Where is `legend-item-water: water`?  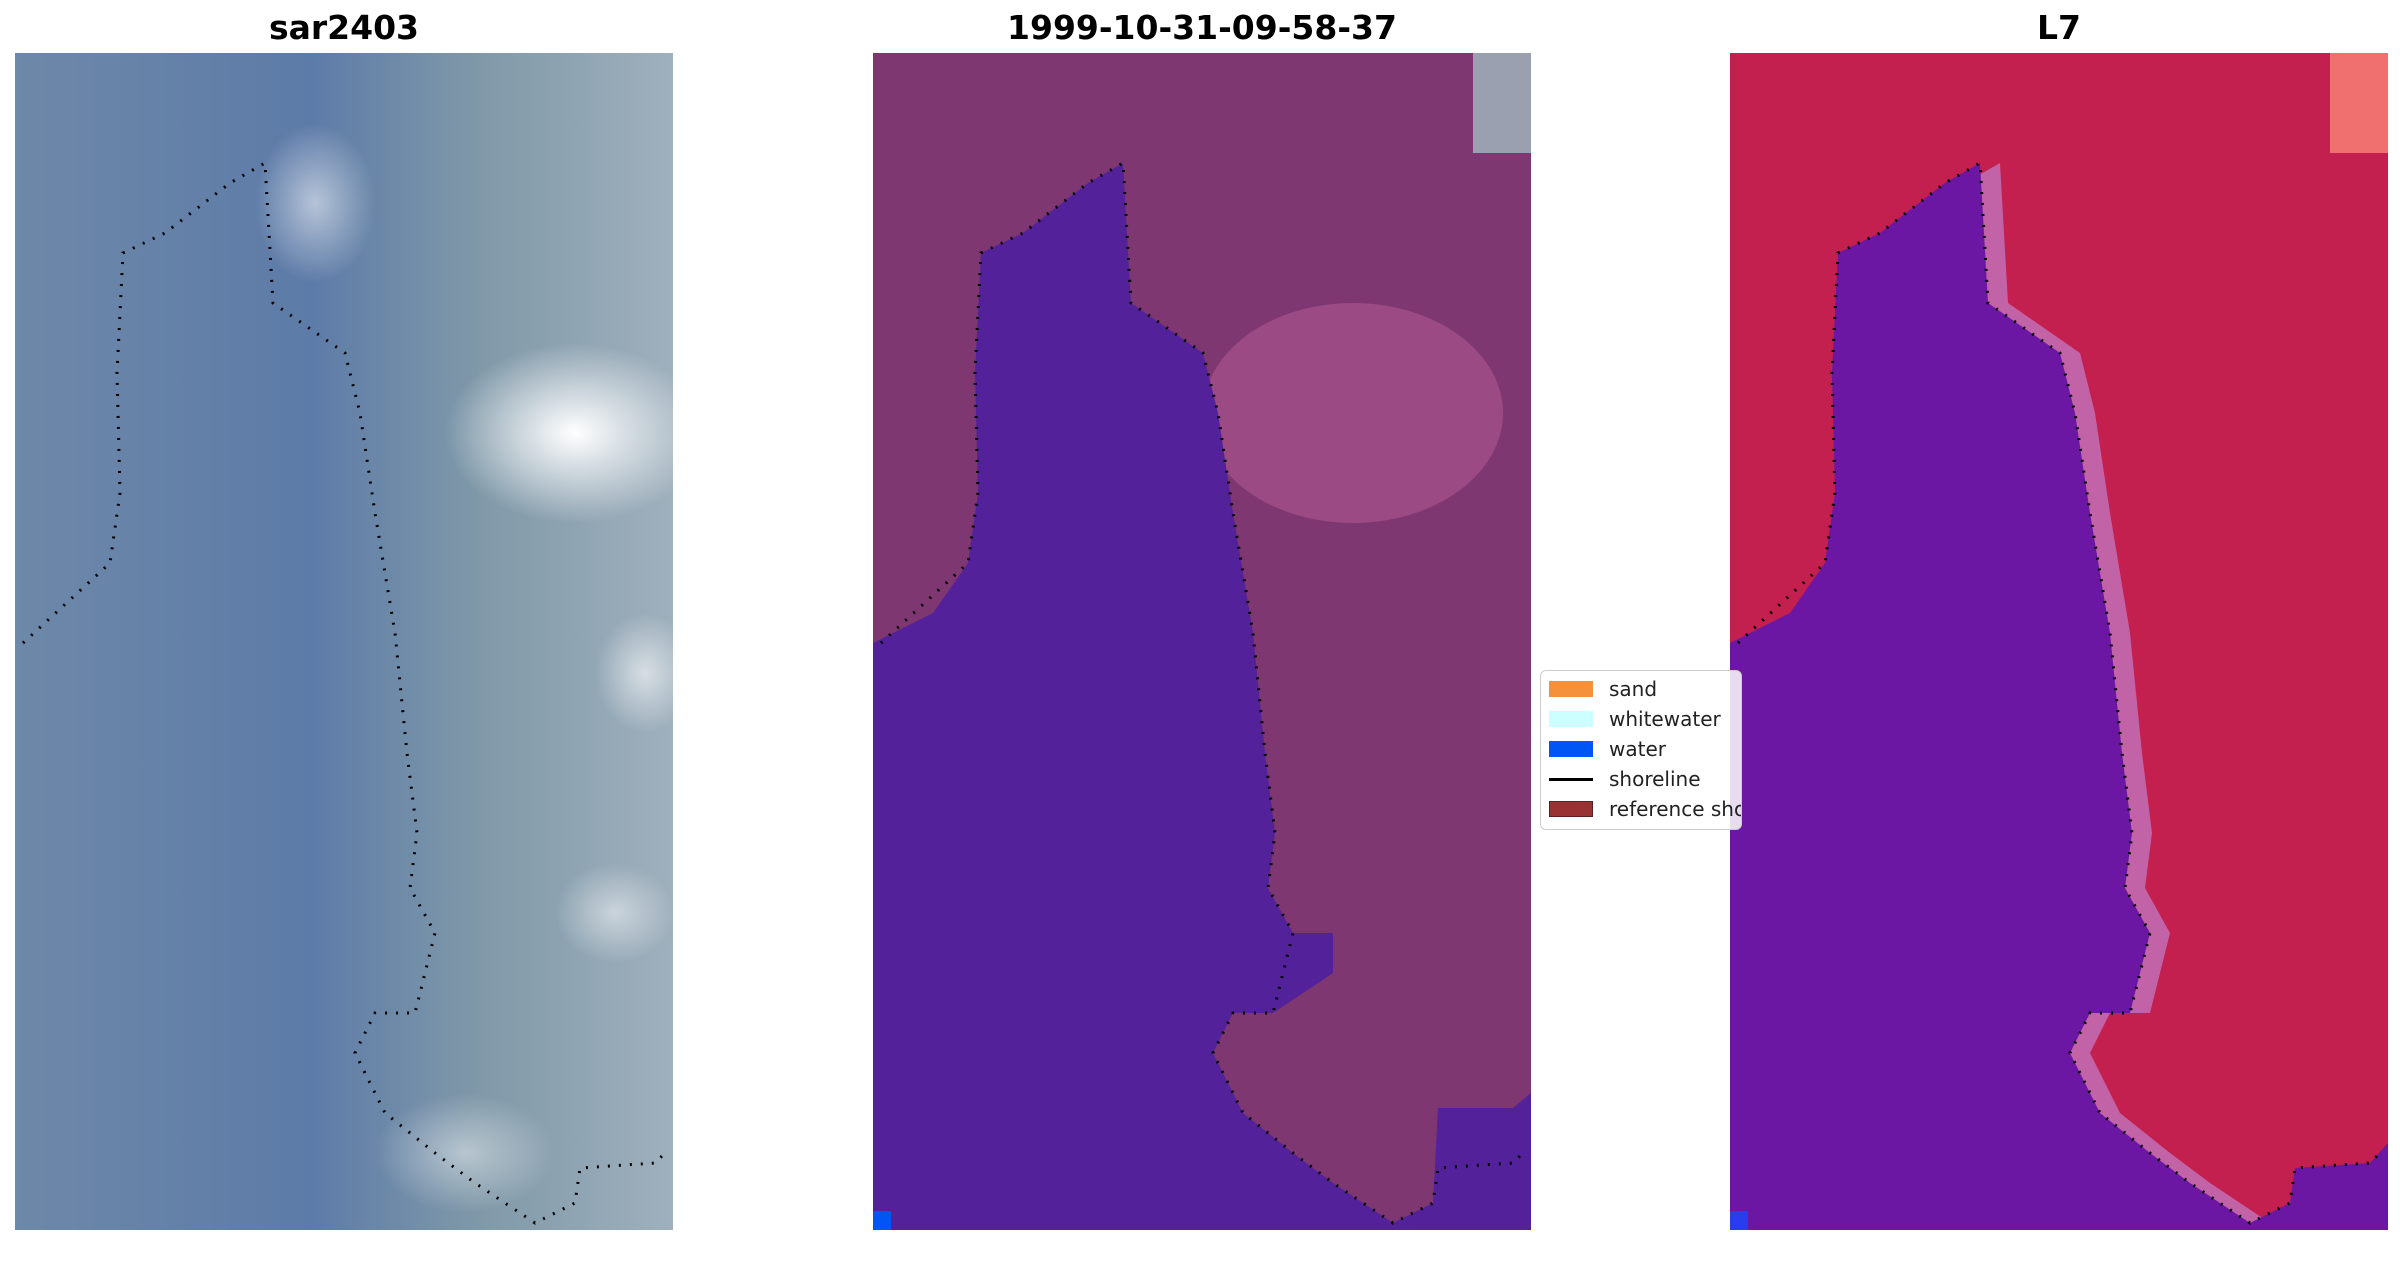 legend-item-water: water is located at coordinates (1607, 749).